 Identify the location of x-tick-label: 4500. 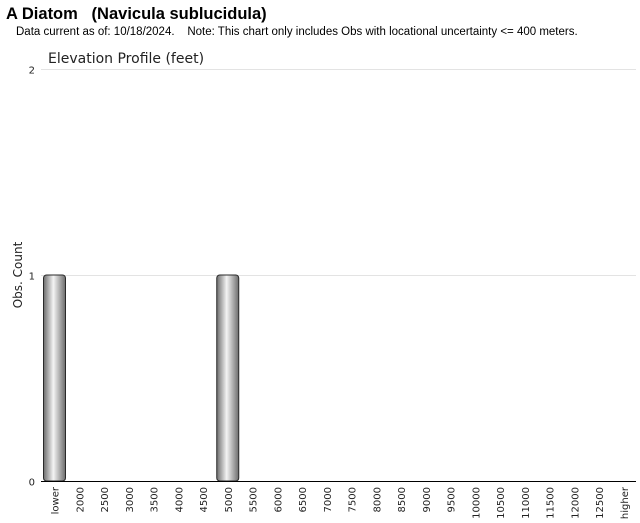
(204, 499).